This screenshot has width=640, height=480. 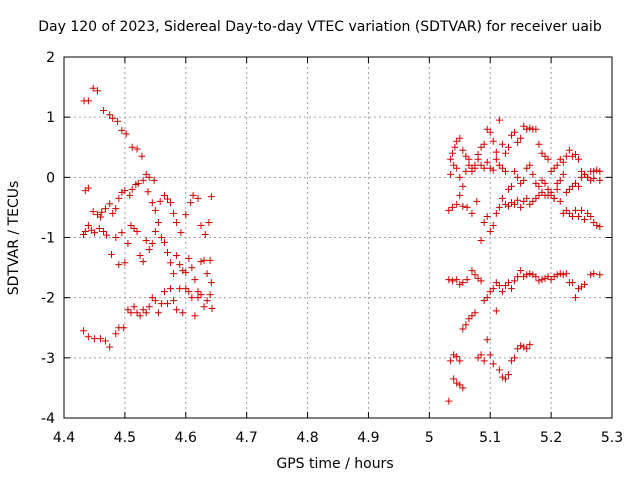 What do you see at coordinates (50, 118) in the screenshot?
I see `y-tick-label: 1` at bounding box center [50, 118].